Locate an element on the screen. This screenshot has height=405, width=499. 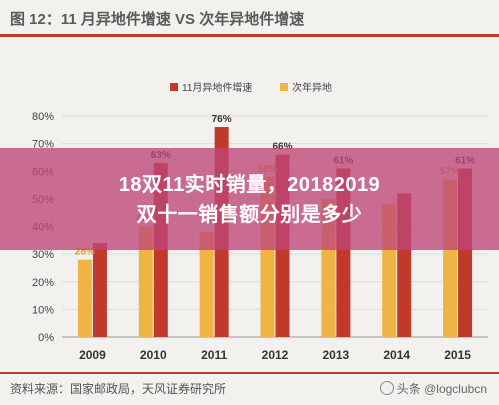
figure-title: 图 12：11 月异地件增速 VS 次年异地件增速 is located at coordinates (157, 19).